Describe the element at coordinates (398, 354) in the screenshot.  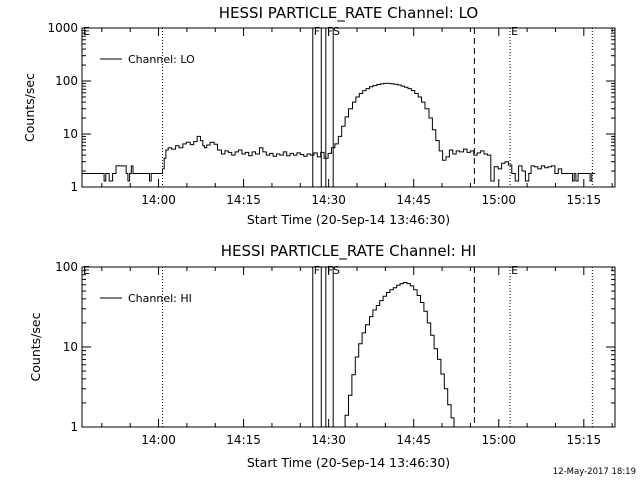
I see `series-line` at that location.